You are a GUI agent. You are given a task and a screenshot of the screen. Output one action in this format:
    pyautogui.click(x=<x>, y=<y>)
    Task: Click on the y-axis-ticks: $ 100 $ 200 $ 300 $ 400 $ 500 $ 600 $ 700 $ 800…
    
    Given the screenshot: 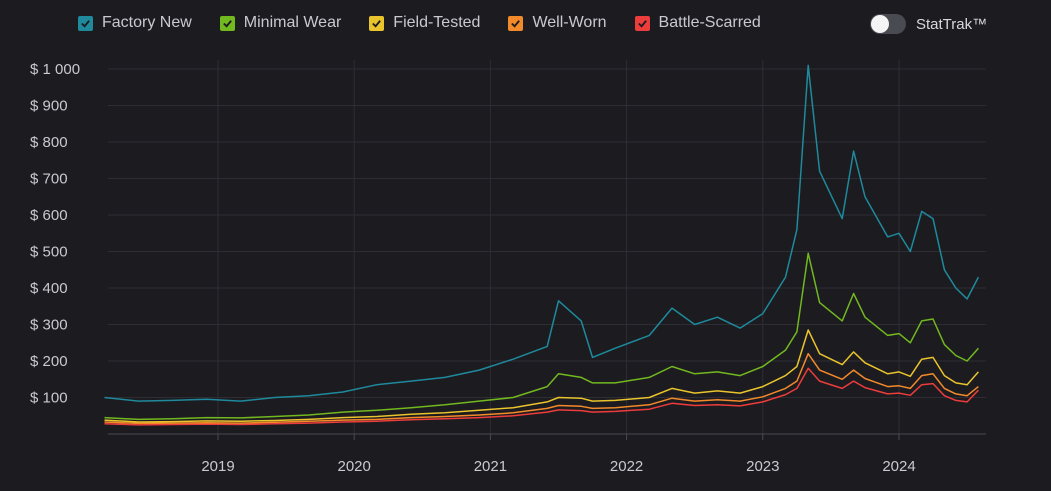 What is the action you would take?
    pyautogui.click(x=55, y=234)
    